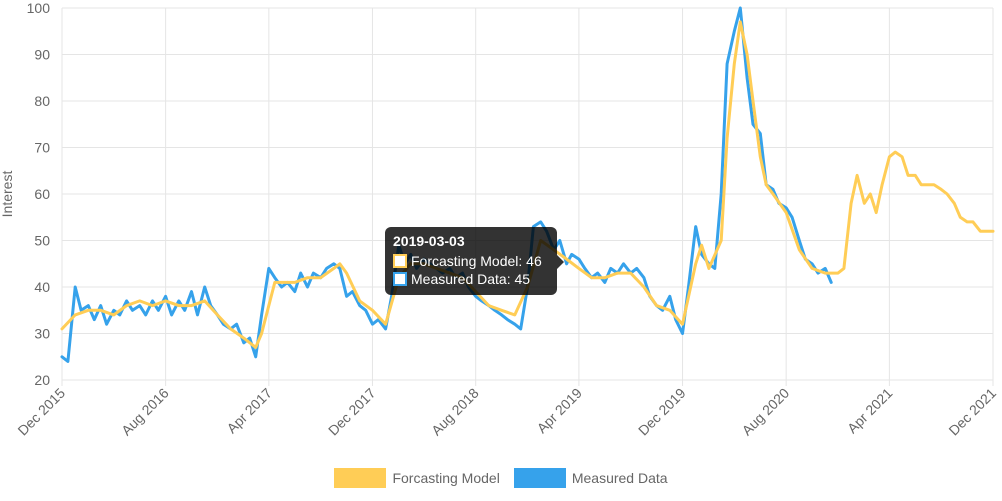  Describe the element at coordinates (560, 262) in the screenshot. I see `tooltip-caret` at that location.